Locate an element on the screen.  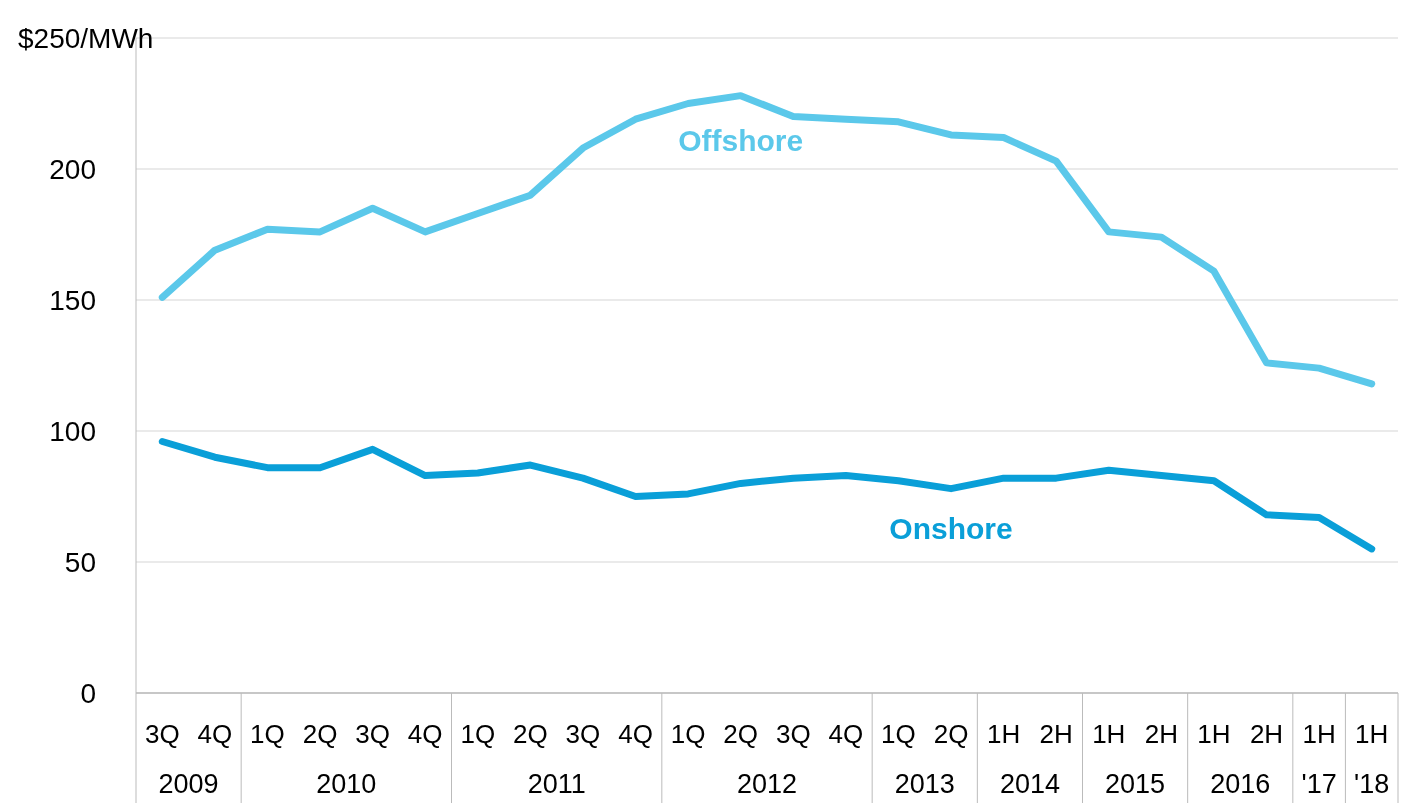
text: 2011 is located at coordinates (556, 784).